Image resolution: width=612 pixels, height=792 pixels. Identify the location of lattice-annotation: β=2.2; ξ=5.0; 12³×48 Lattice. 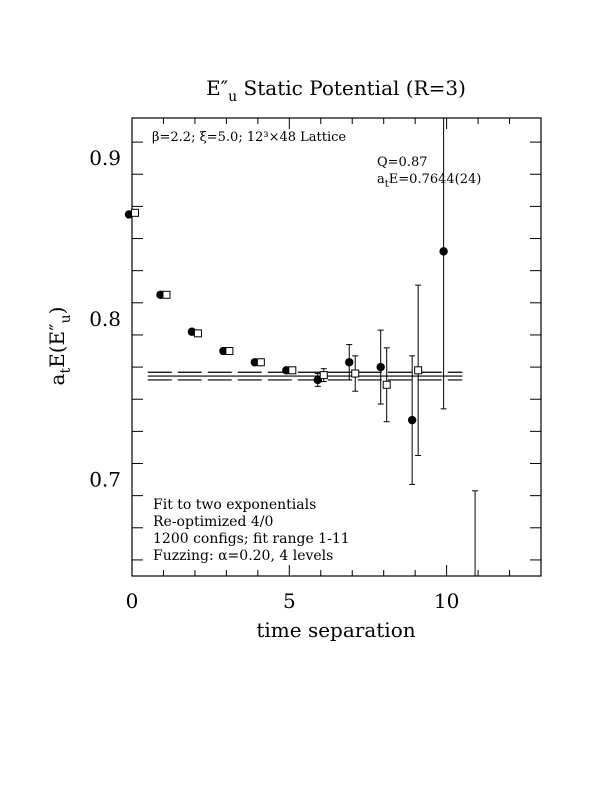
(249, 137).